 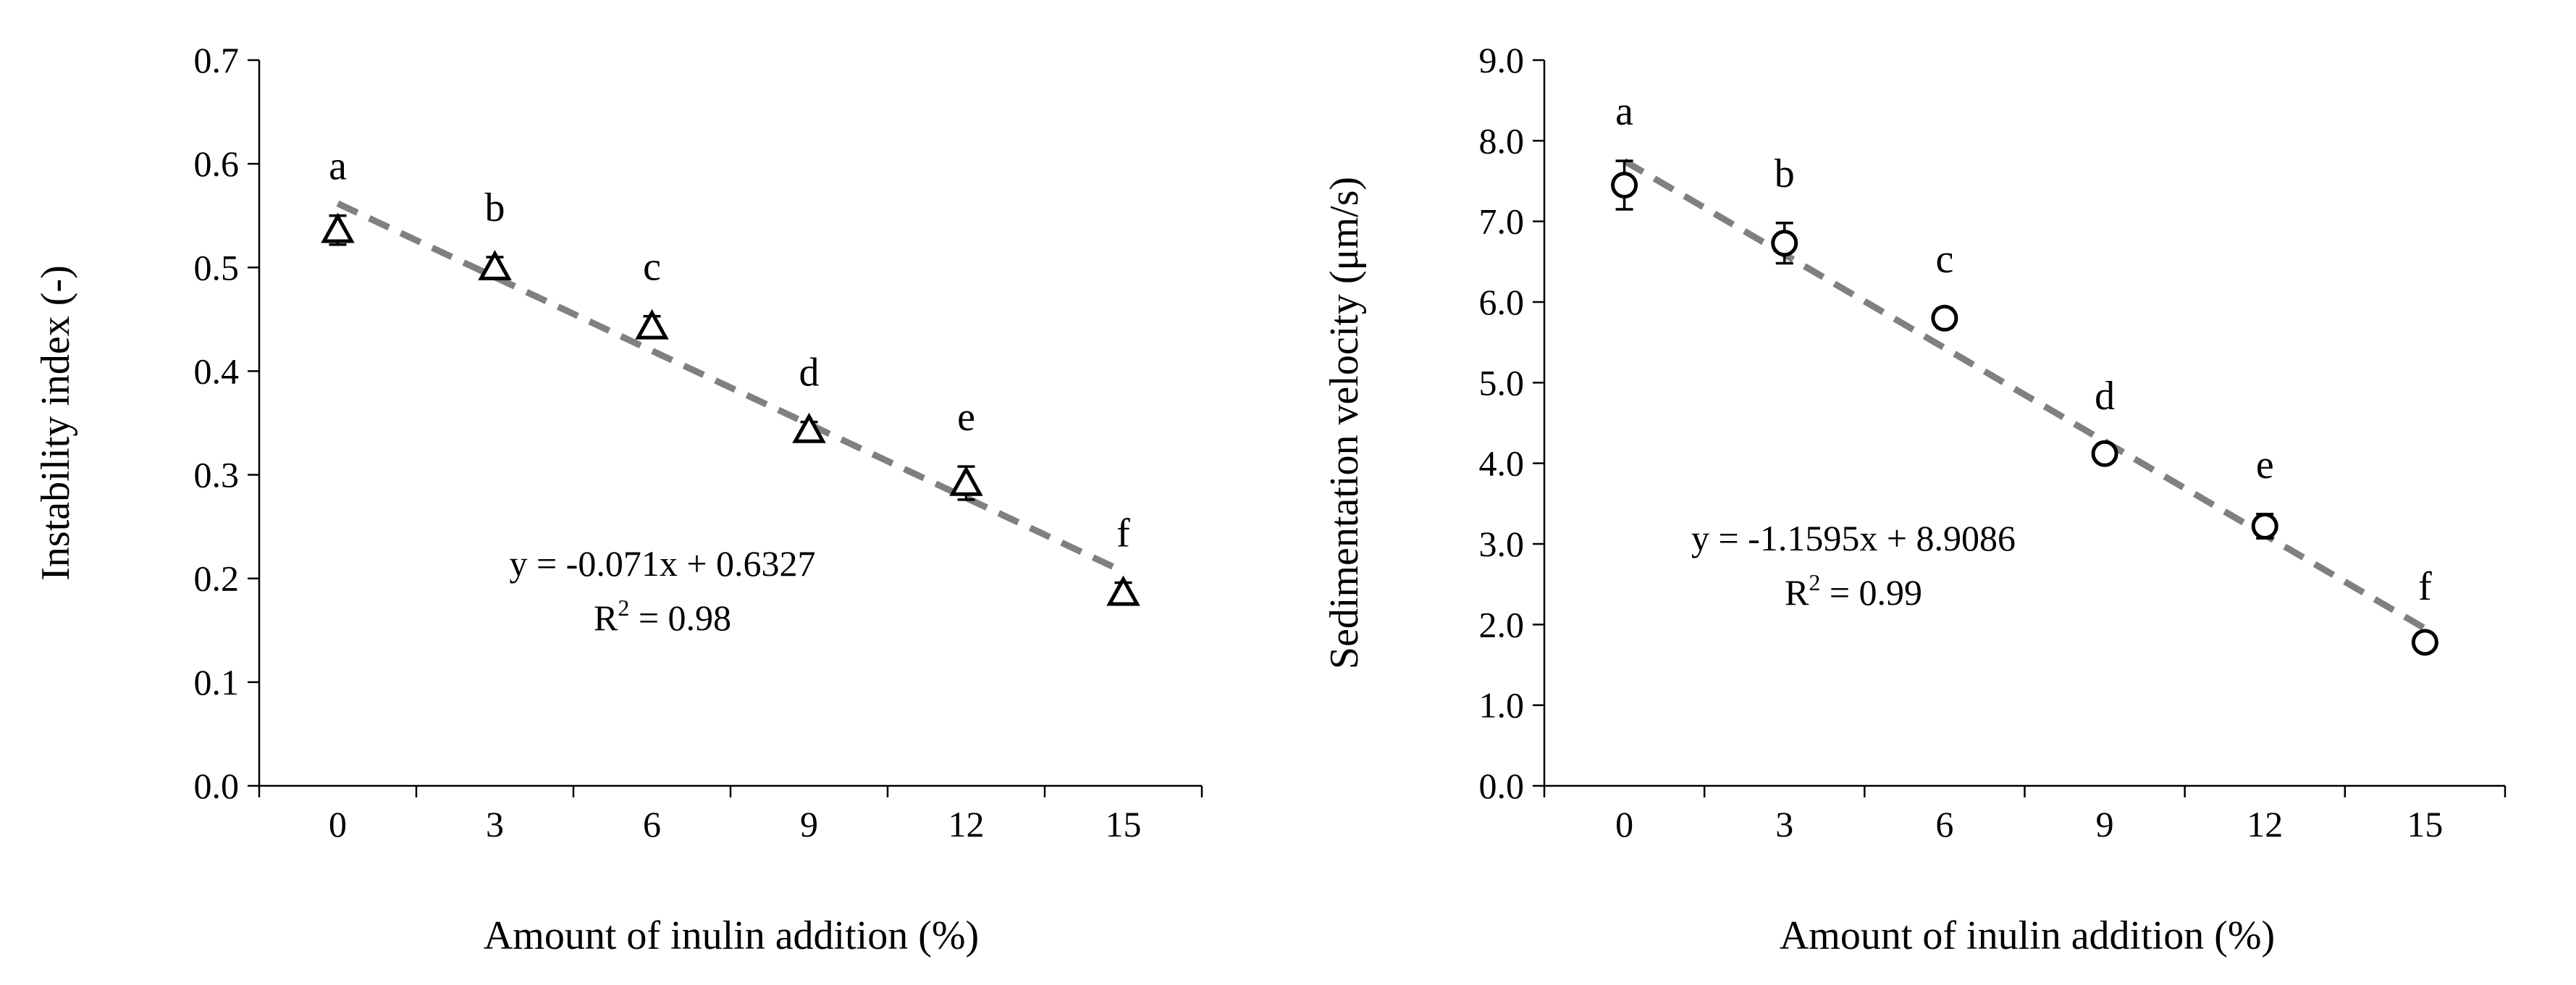 What do you see at coordinates (1871, 592) in the screenshot?
I see `r-squared-value: = 0.99` at bounding box center [1871, 592].